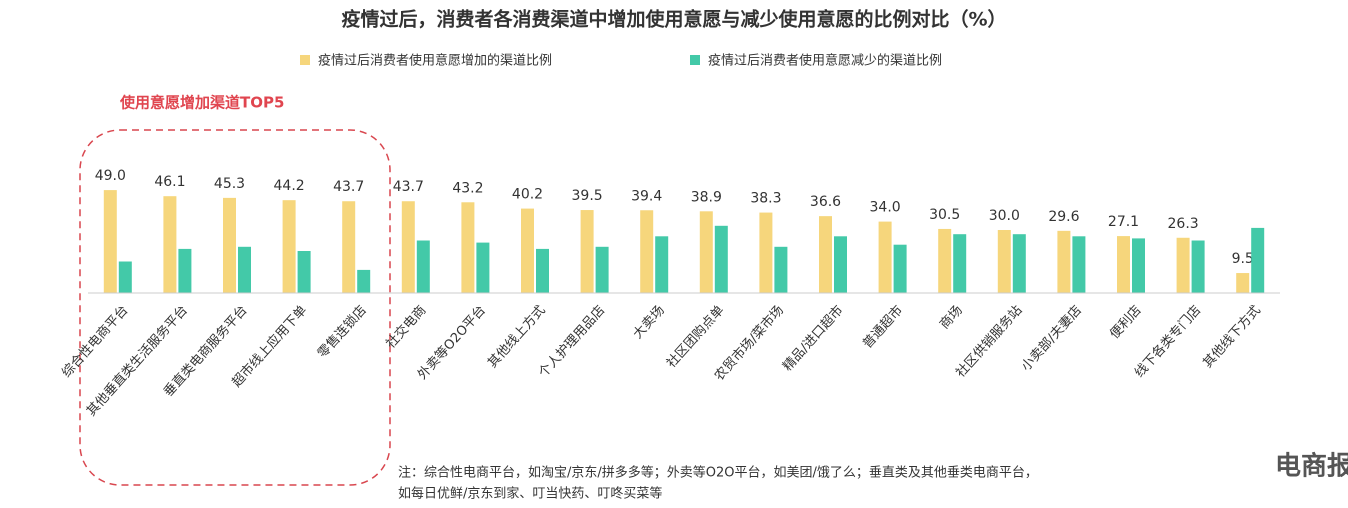 This screenshot has width=1348, height=508. What do you see at coordinates (695, 336) in the screenshot?
I see `x-tick-label: 社区团购点单` at bounding box center [695, 336].